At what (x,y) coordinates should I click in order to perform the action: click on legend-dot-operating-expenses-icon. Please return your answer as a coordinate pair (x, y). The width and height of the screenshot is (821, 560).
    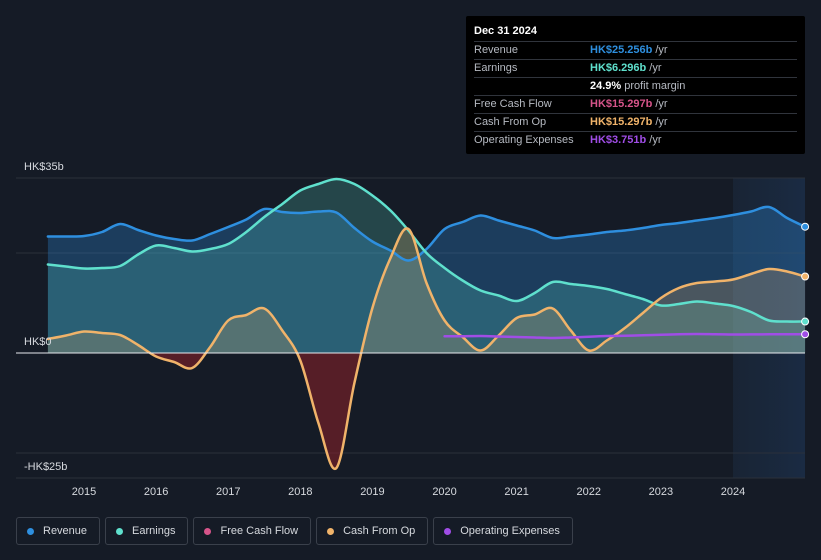
    Looking at the image, I should click on (448, 531).